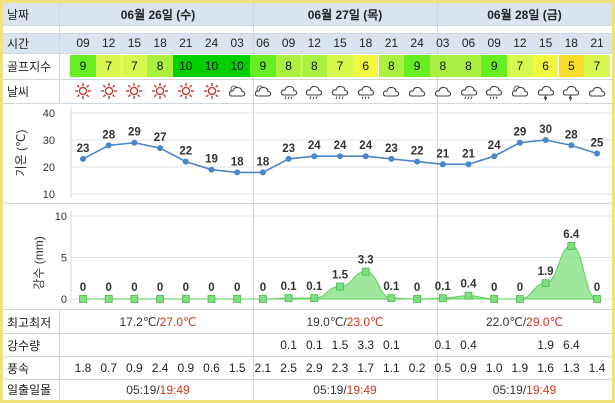 This screenshot has height=403, width=615. I want to click on golf-index-label: 골프지수, so click(29, 66).